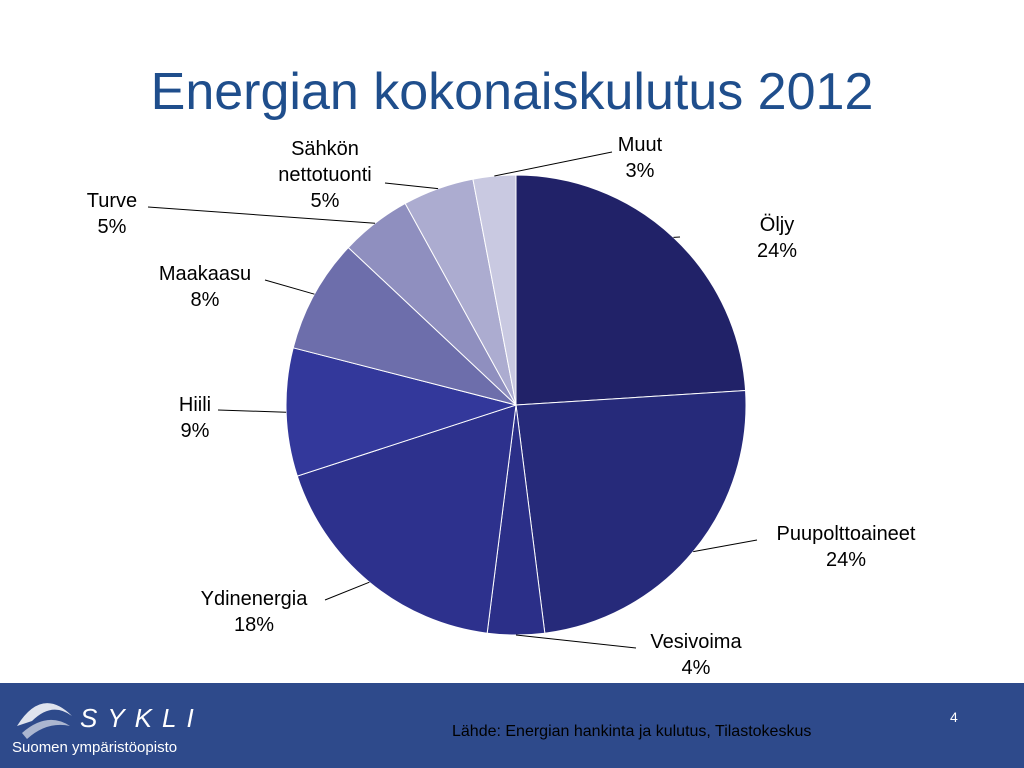 The height and width of the screenshot is (768, 1024). Describe the element at coordinates (142, 718) in the screenshot. I see `logo-name: SYKLI` at that location.